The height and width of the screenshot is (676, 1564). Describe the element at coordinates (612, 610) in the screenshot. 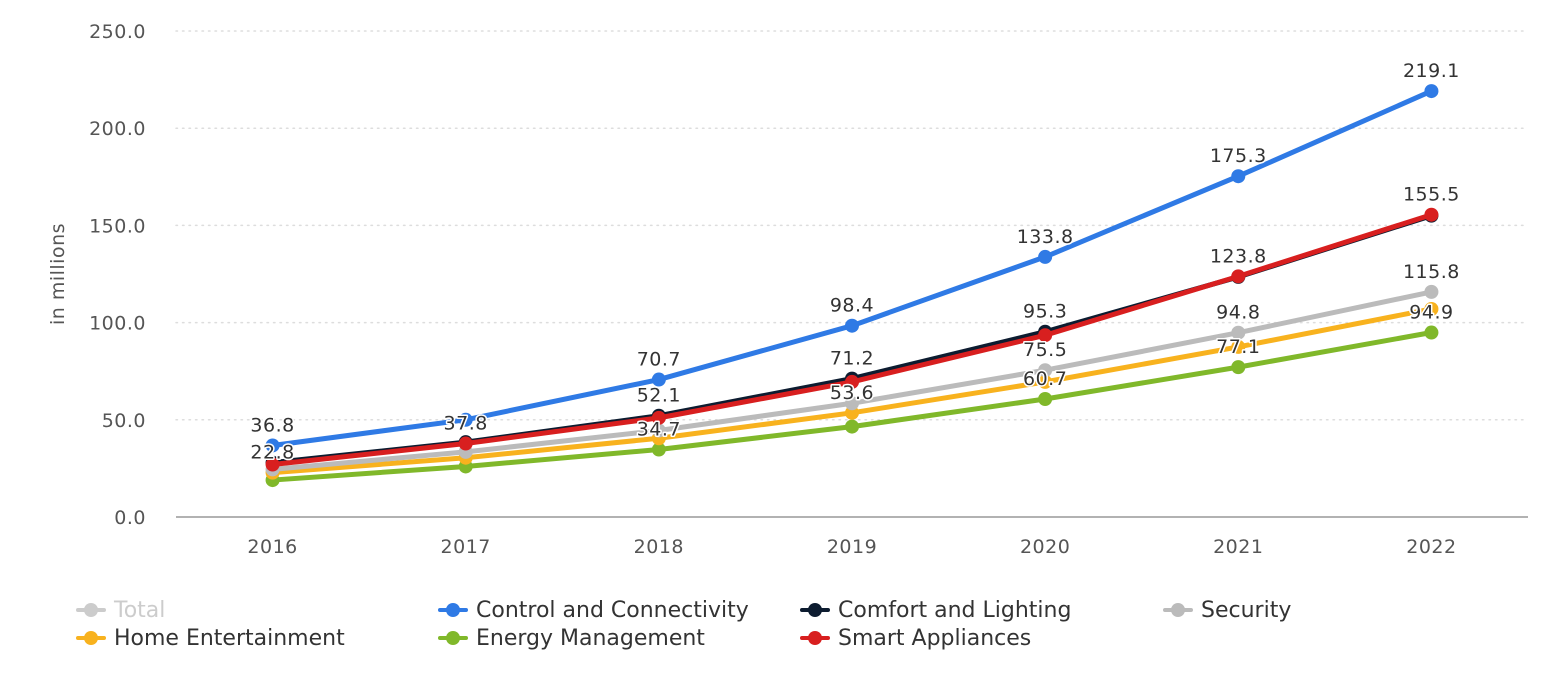

I see `legend-label: Control and Connectivity` at that location.